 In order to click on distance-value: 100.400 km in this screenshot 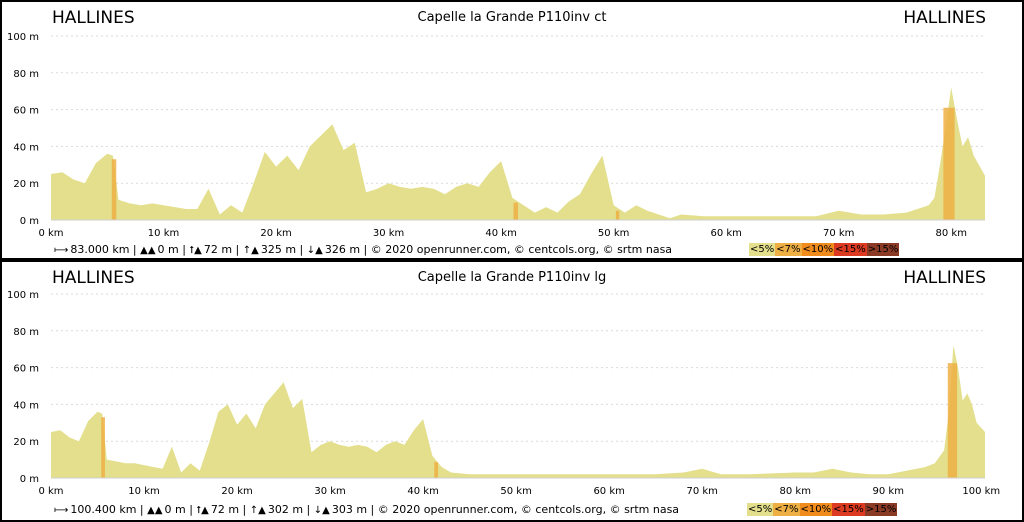, I will do `click(103, 509)`.